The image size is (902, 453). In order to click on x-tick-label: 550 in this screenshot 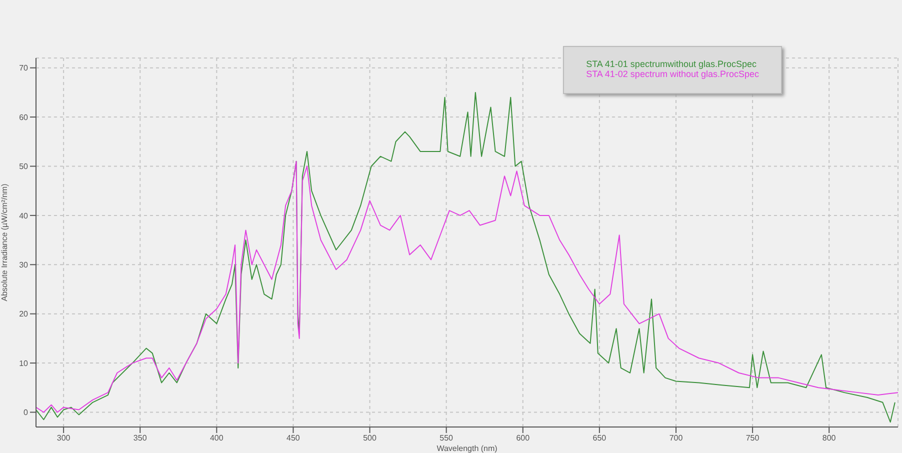, I will do `click(447, 438)`.